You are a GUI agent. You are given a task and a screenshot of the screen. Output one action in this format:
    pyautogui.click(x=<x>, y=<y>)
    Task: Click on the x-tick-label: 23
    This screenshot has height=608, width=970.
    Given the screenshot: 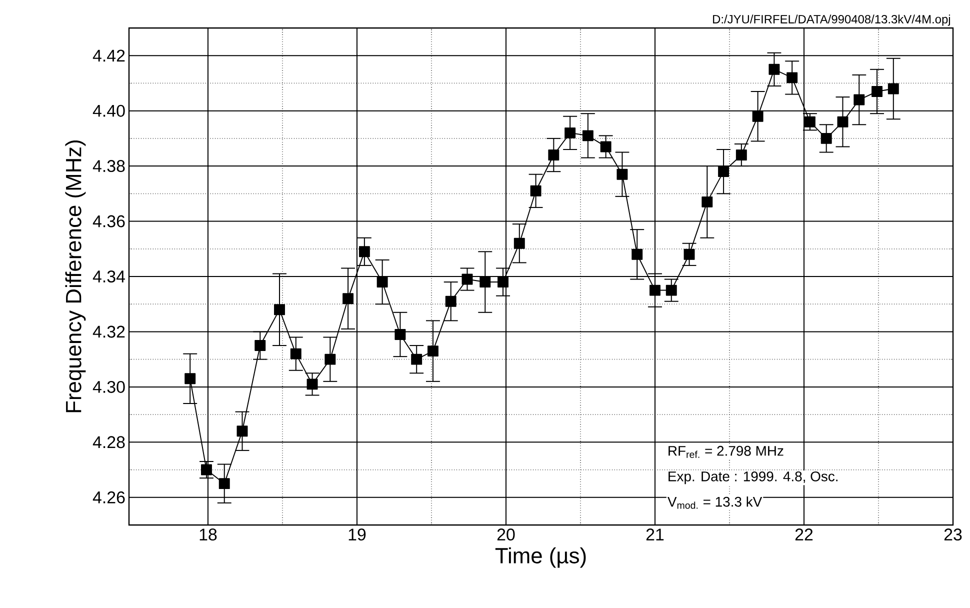 What is the action you would take?
    pyautogui.click(x=953, y=534)
    